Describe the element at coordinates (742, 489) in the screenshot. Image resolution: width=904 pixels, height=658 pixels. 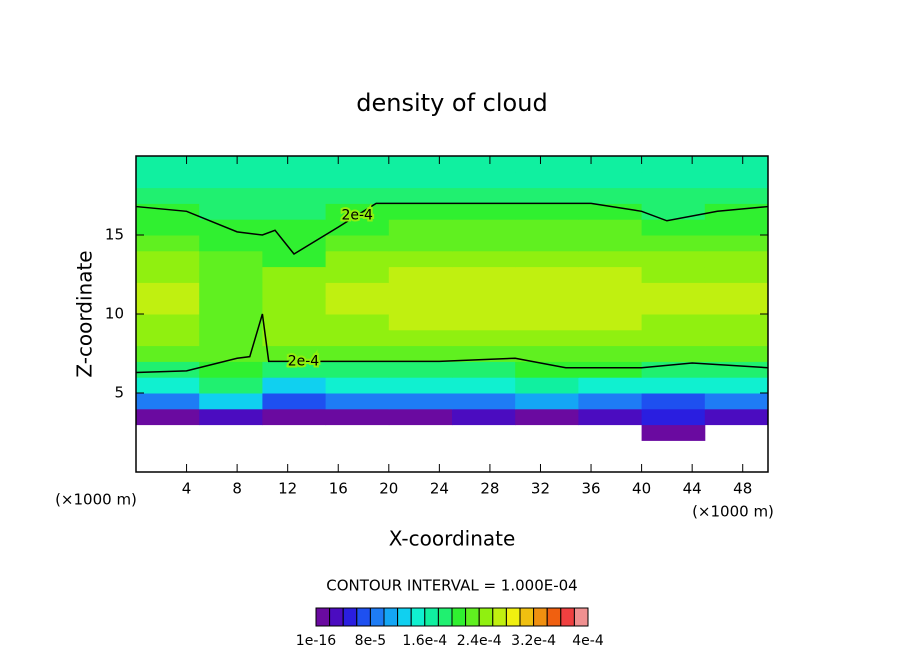
I see `x-tick-label: 48` at that location.